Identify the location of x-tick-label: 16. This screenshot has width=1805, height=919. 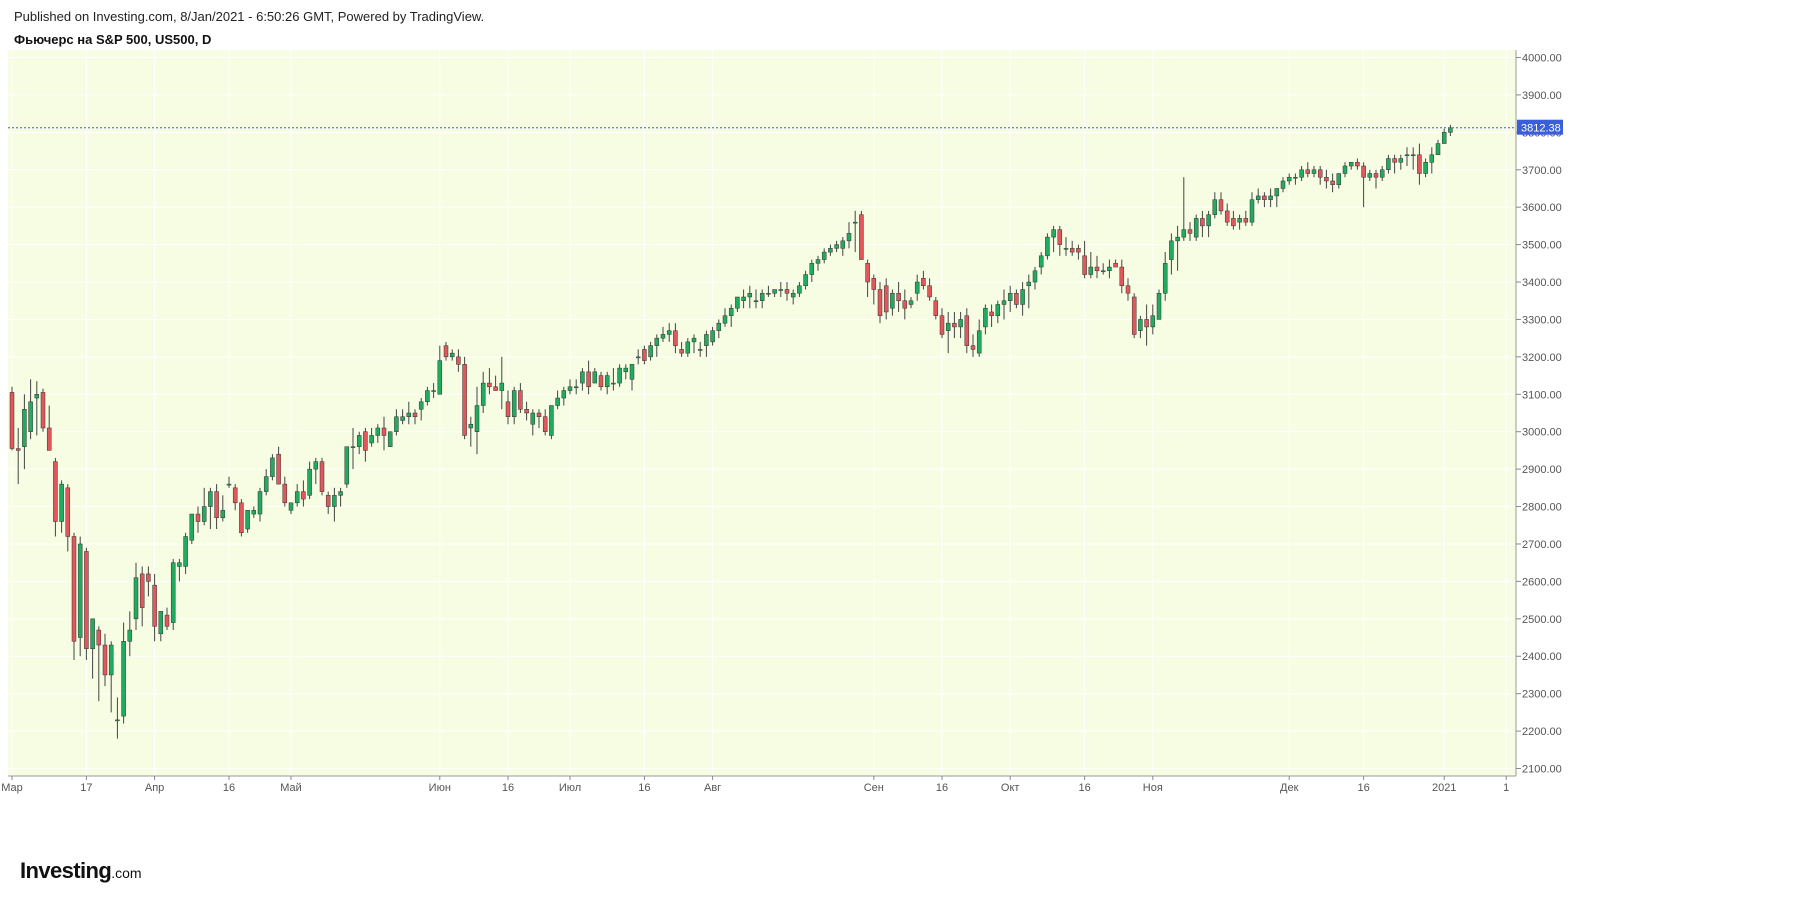
(1084, 788).